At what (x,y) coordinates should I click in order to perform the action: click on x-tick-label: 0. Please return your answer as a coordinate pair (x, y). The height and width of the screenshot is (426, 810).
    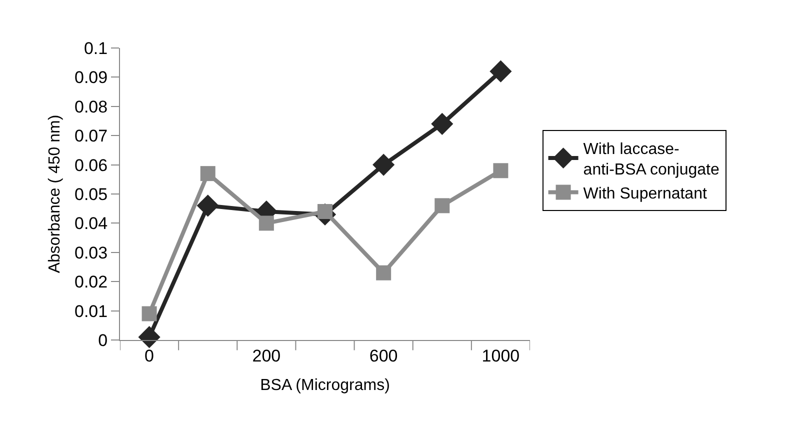
    Looking at the image, I should click on (149, 356).